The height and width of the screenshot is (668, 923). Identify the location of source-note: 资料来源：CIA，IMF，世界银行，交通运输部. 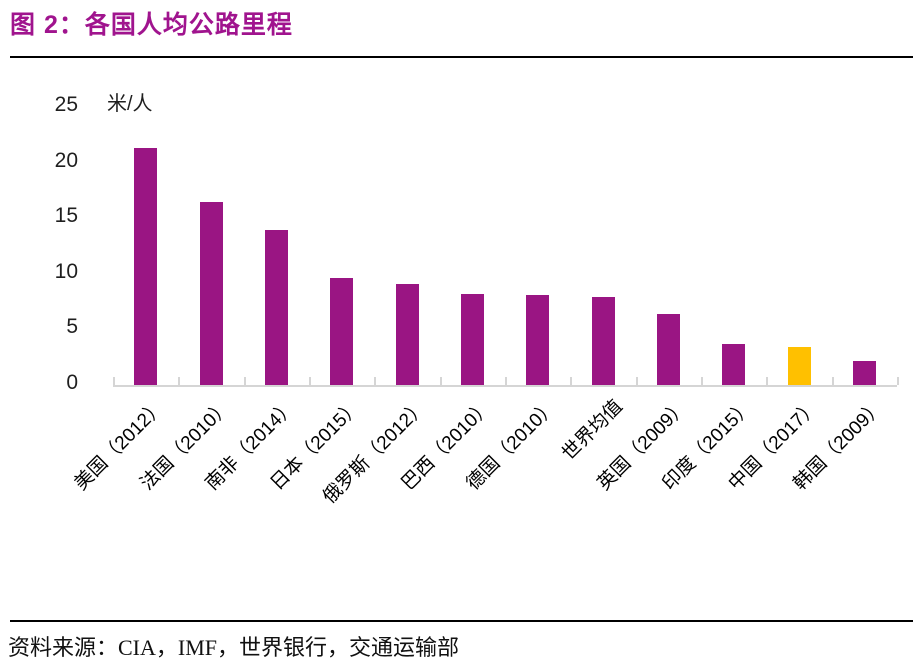
(234, 647).